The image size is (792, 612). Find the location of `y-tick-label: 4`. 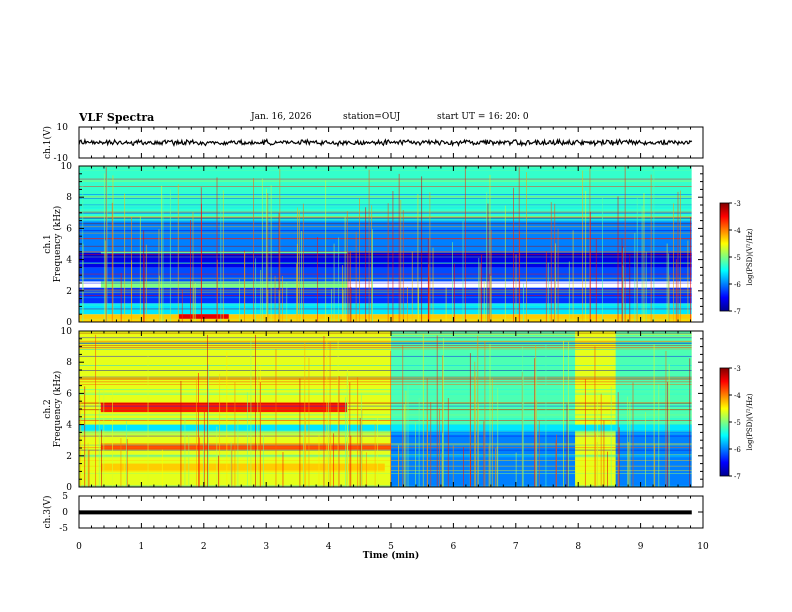

y-tick-label: 4 is located at coordinates (69, 261).